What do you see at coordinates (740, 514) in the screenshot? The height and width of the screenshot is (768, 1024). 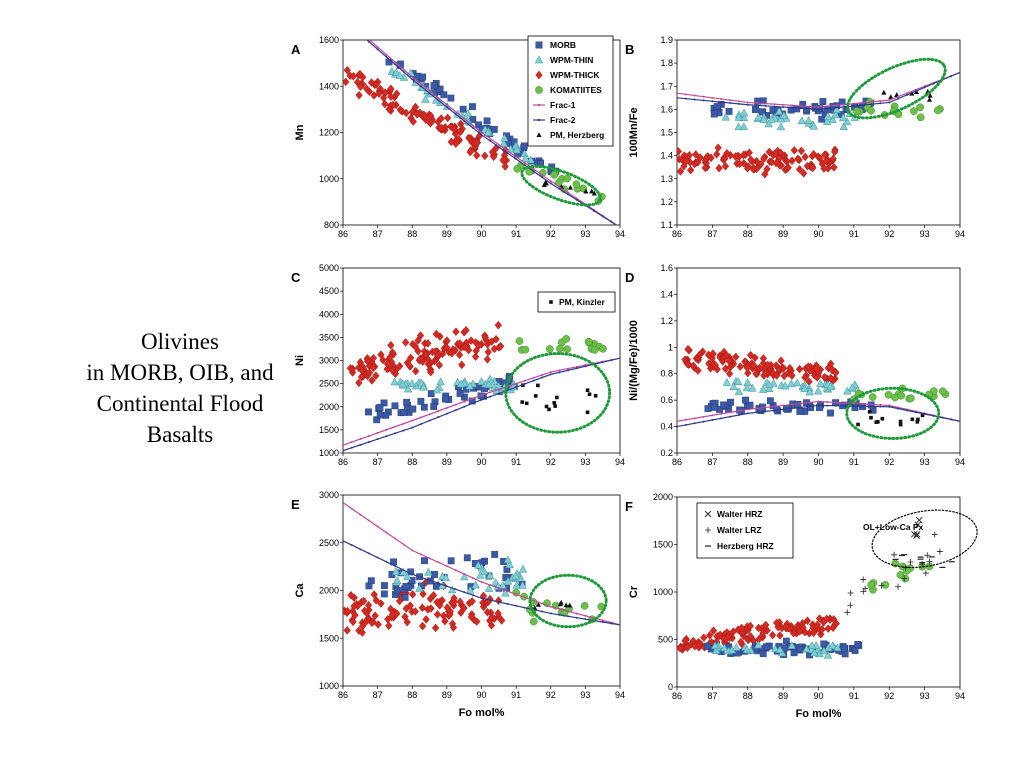 I see `legend-label: Walter HRZ` at bounding box center [740, 514].